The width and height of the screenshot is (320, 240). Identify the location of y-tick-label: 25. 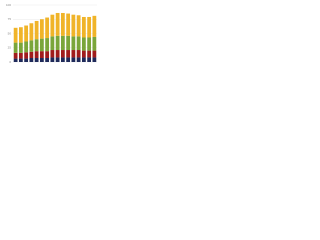
(10, 48).